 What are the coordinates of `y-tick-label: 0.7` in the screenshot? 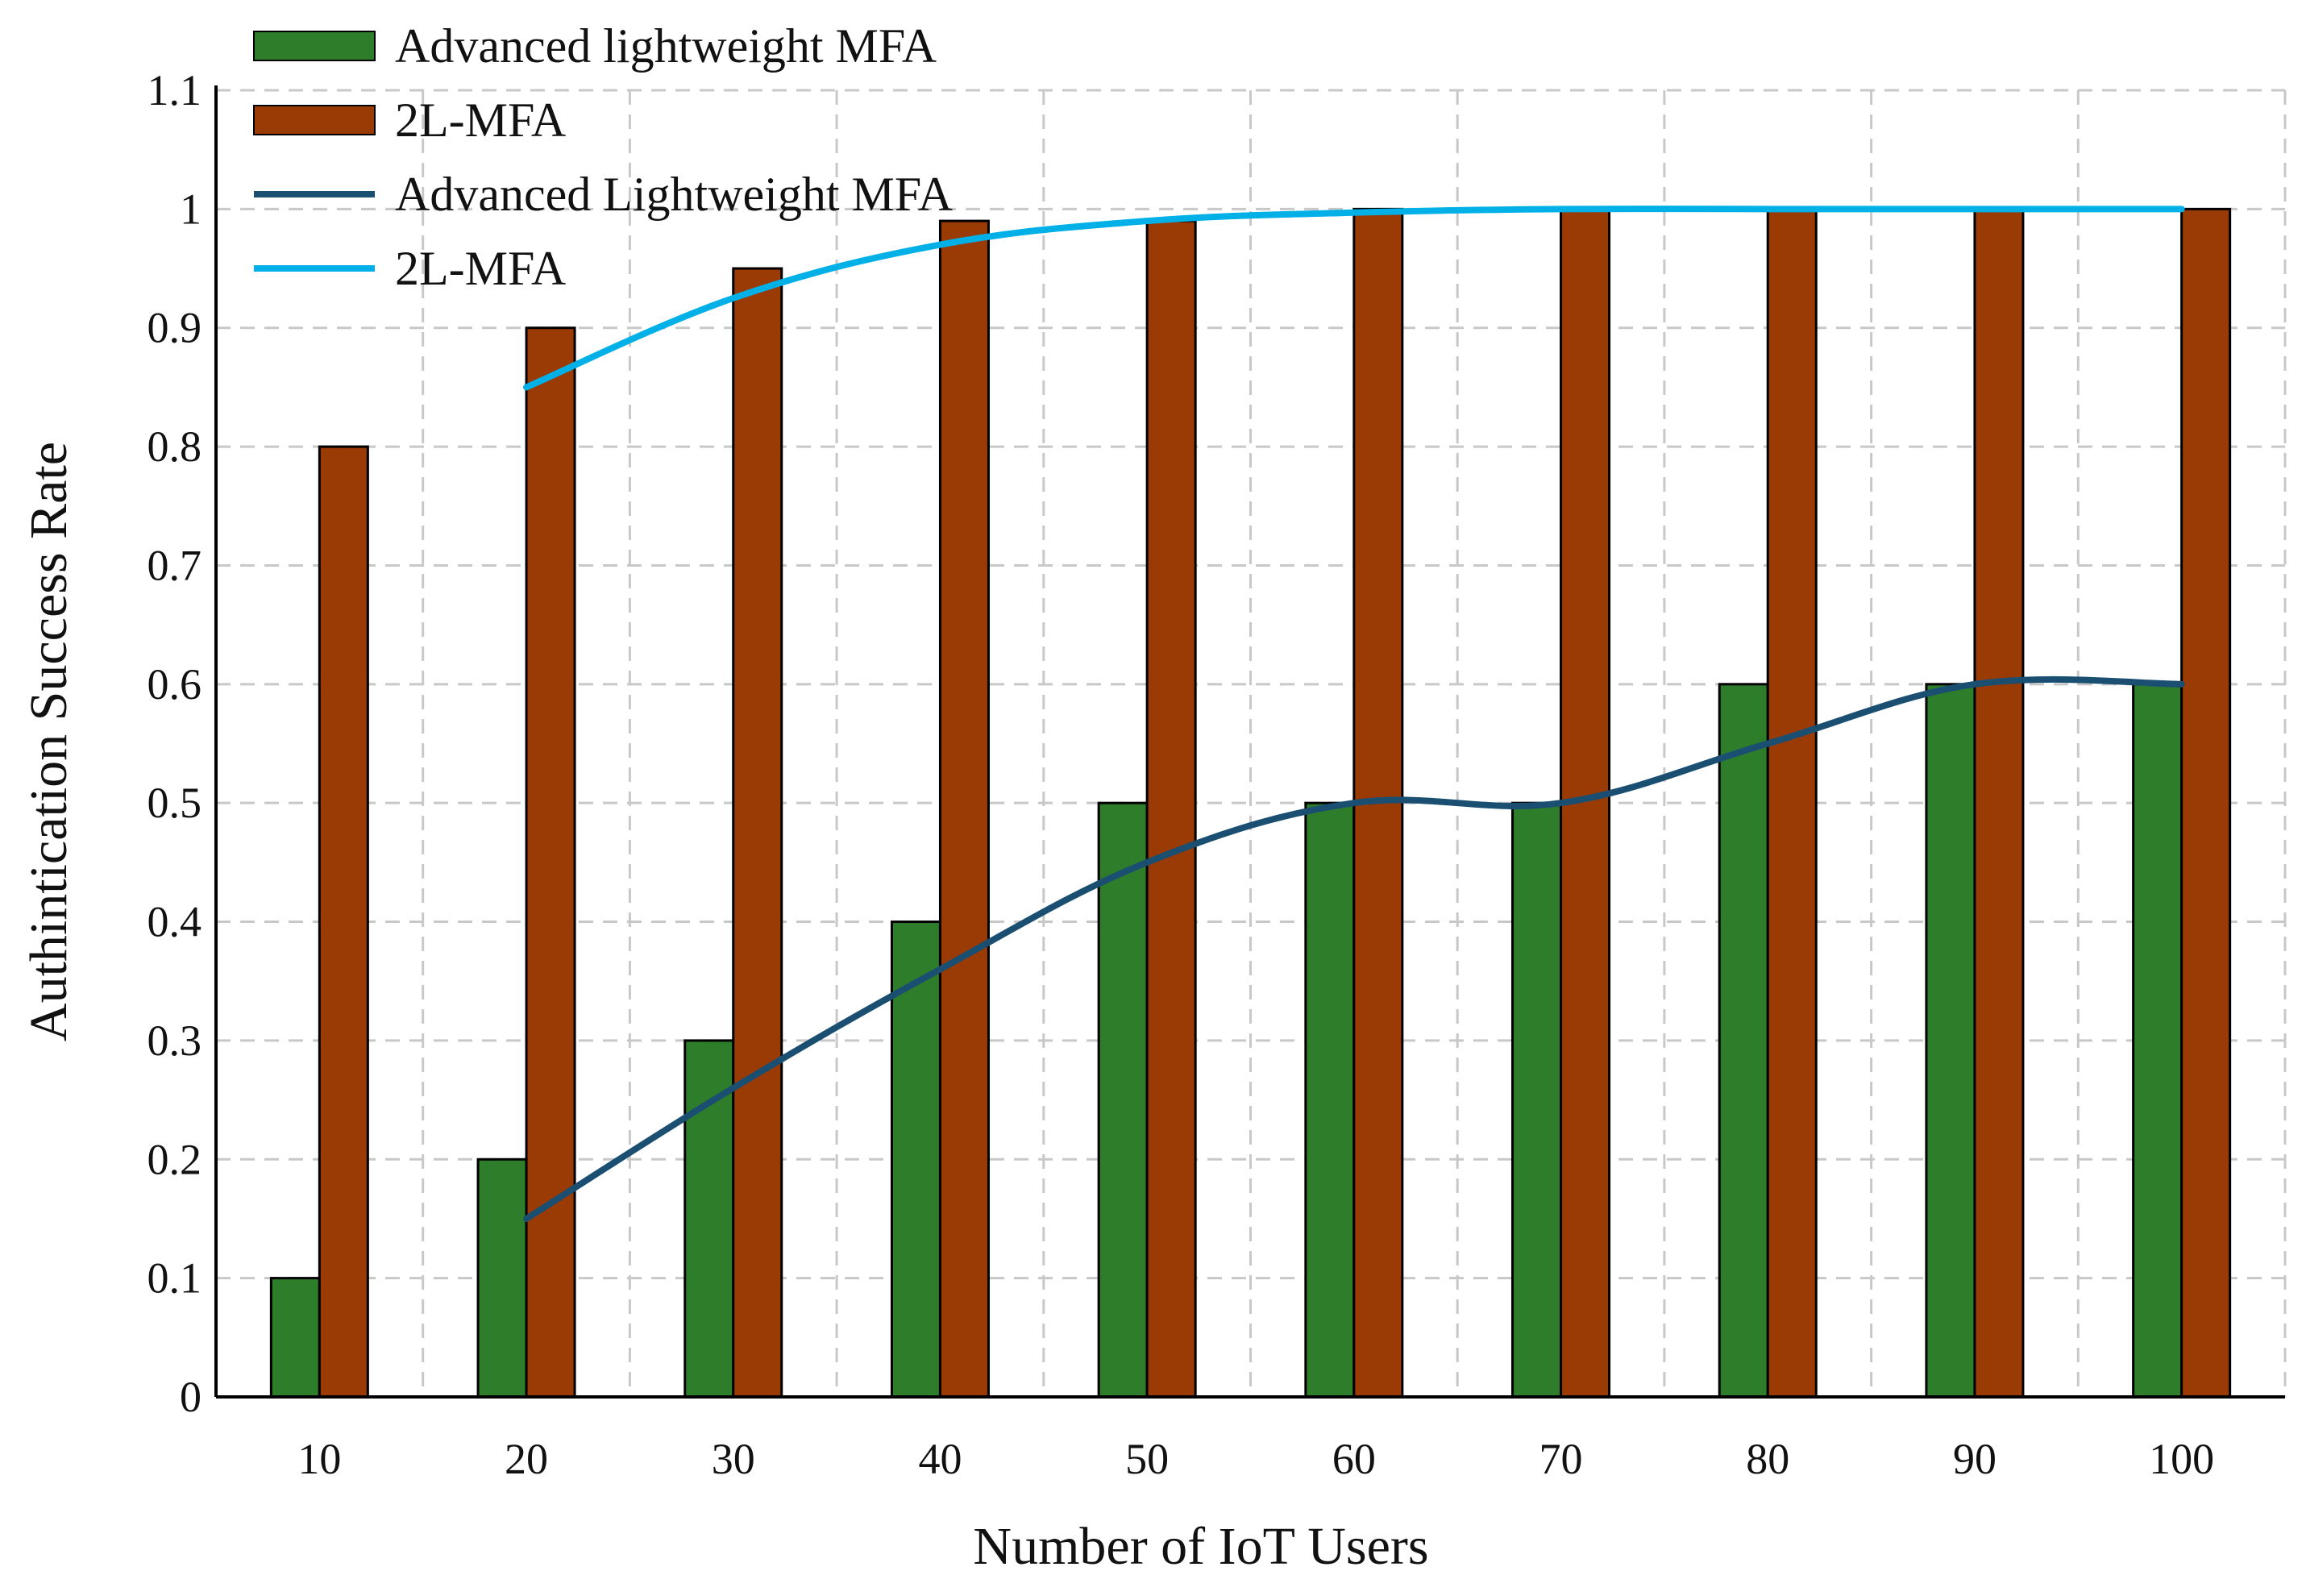 It's located at (175, 565).